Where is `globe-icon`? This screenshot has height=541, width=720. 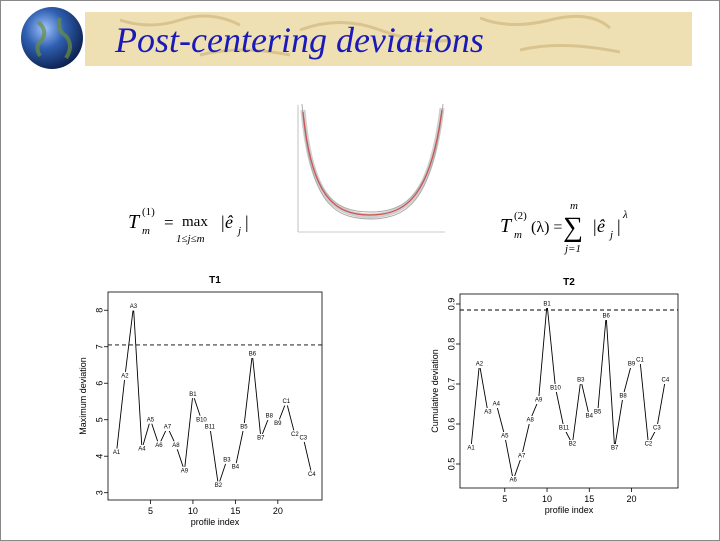 globe-icon is located at coordinates (52, 38).